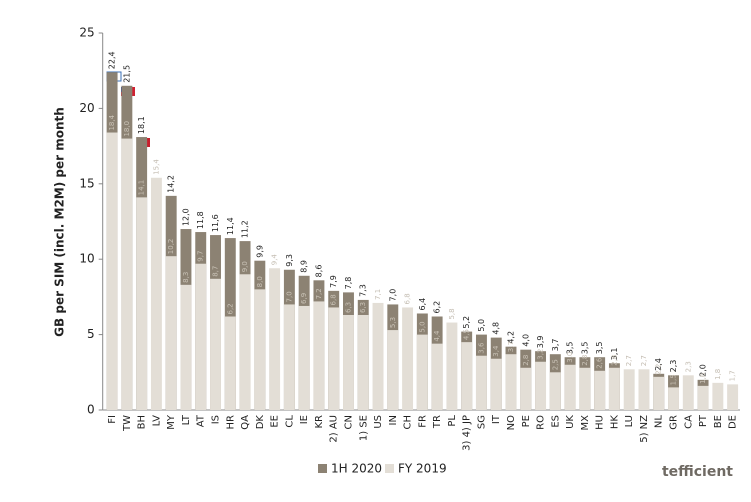 This screenshot has width=751, height=502. I want to click on x-tick-label: ES, so click(555, 421).